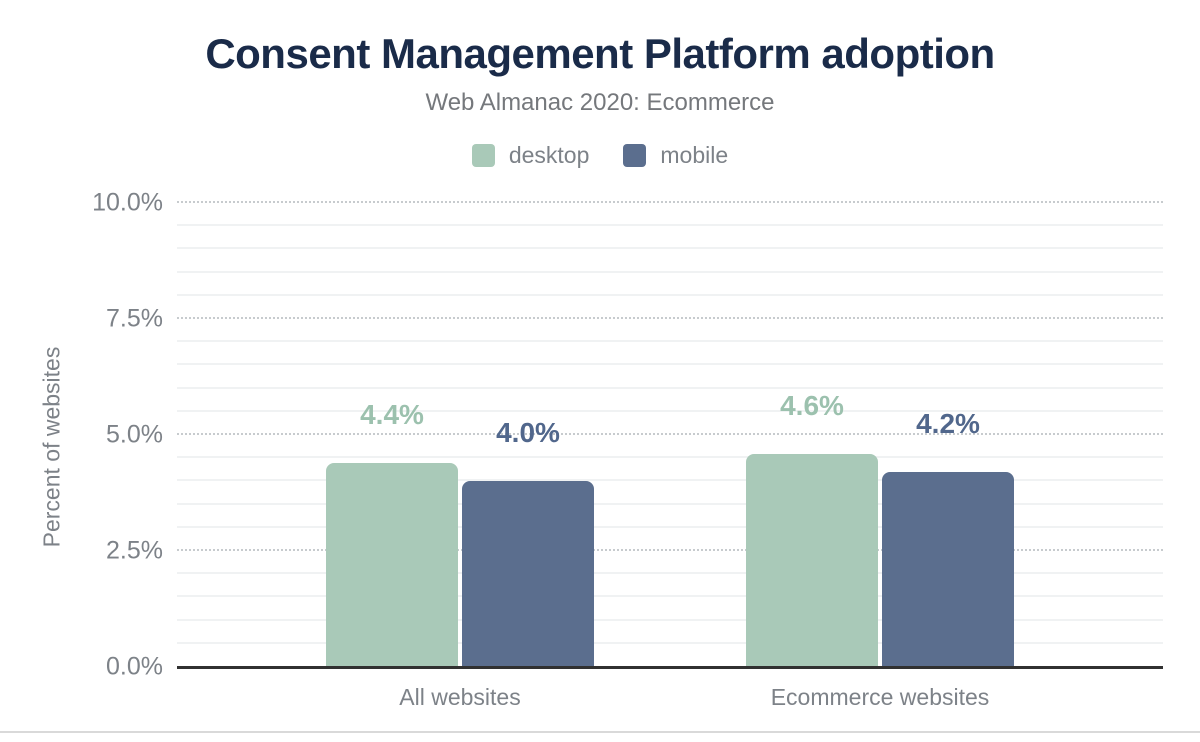  Describe the element at coordinates (600, 732) in the screenshot. I see `footer-divider` at that location.